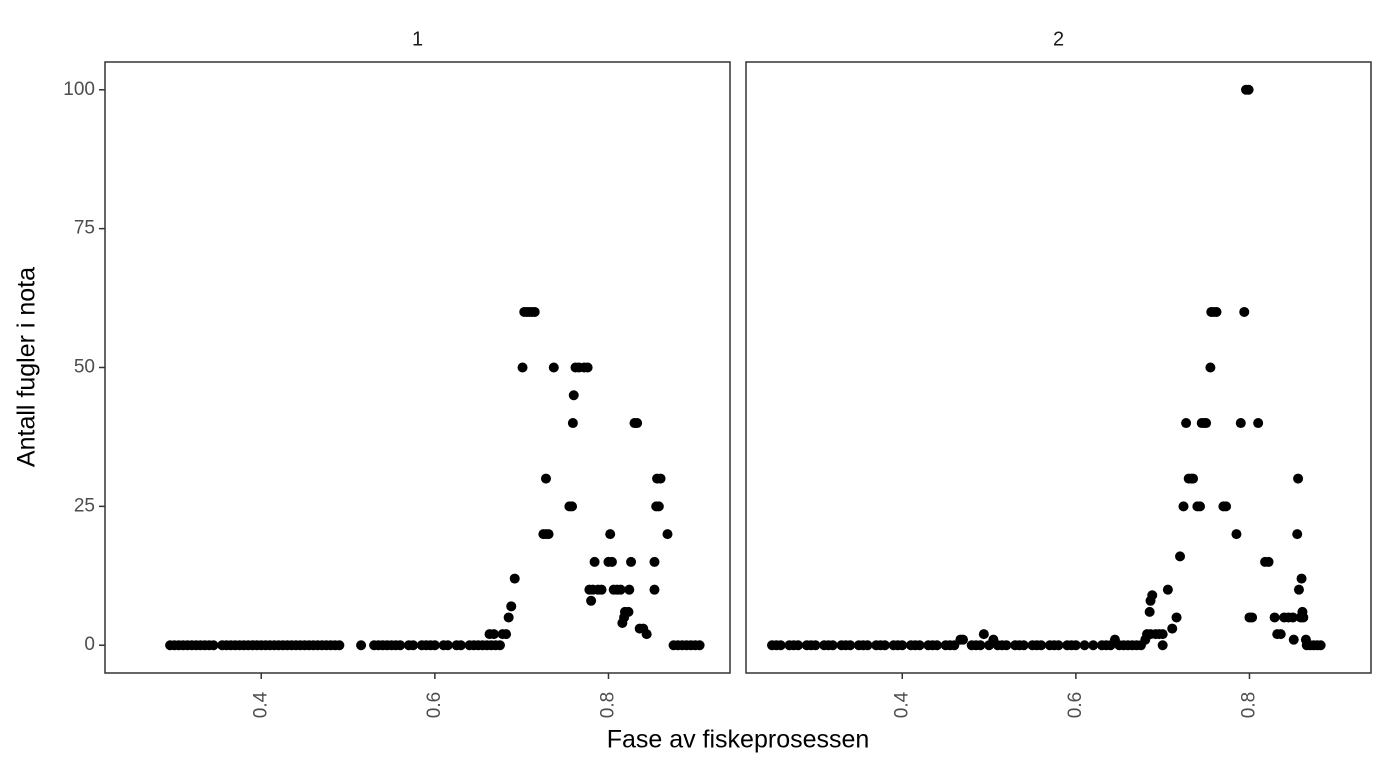 The image size is (1387, 771). I want to click on panel-title: 1, so click(417, 39).